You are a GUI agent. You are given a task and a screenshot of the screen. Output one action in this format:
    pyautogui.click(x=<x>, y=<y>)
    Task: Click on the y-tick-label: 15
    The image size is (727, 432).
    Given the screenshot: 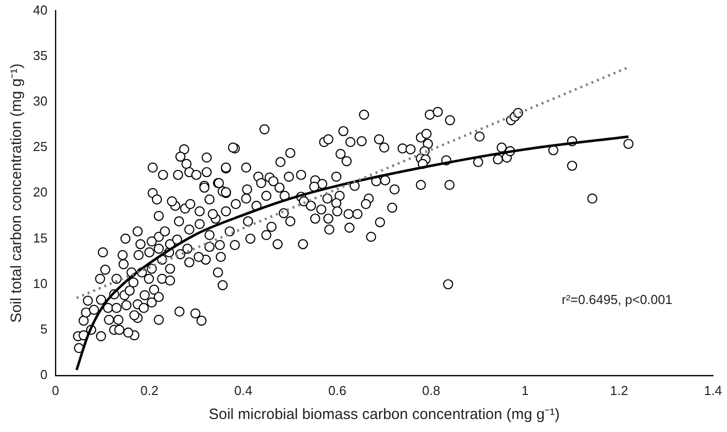 What is the action you would take?
    pyautogui.click(x=40, y=238)
    